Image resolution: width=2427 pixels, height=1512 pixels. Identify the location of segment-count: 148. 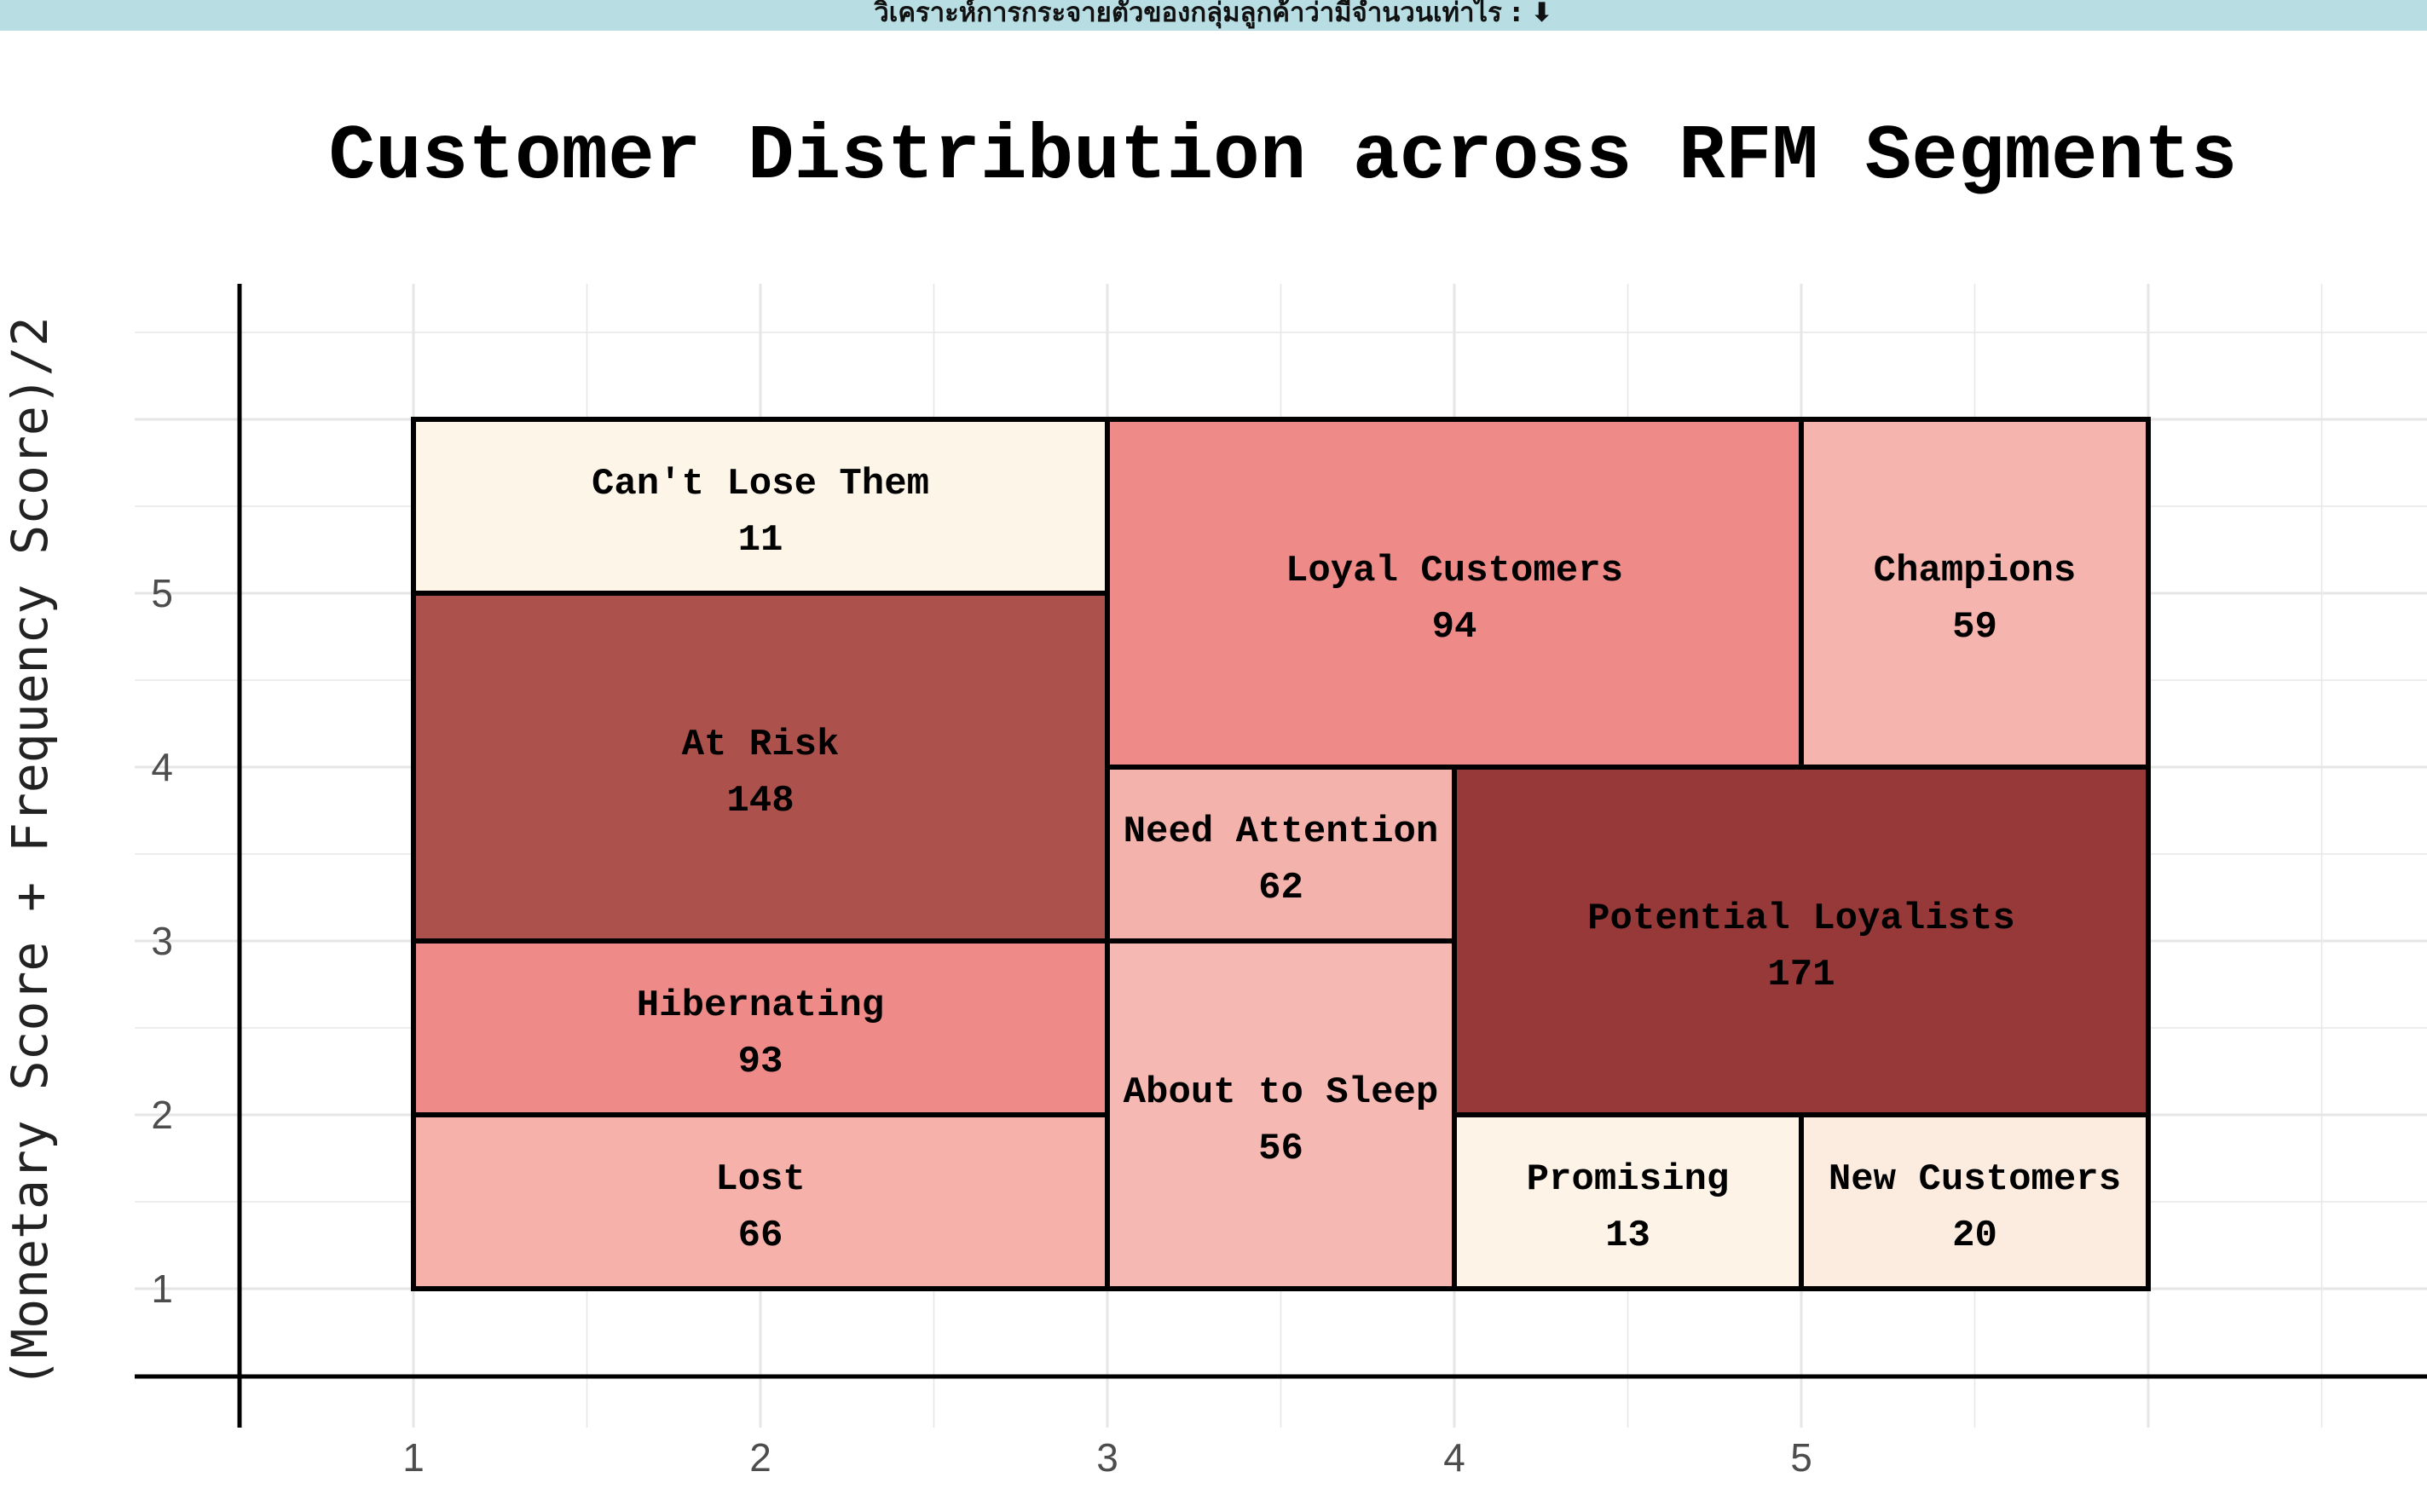
(760, 801).